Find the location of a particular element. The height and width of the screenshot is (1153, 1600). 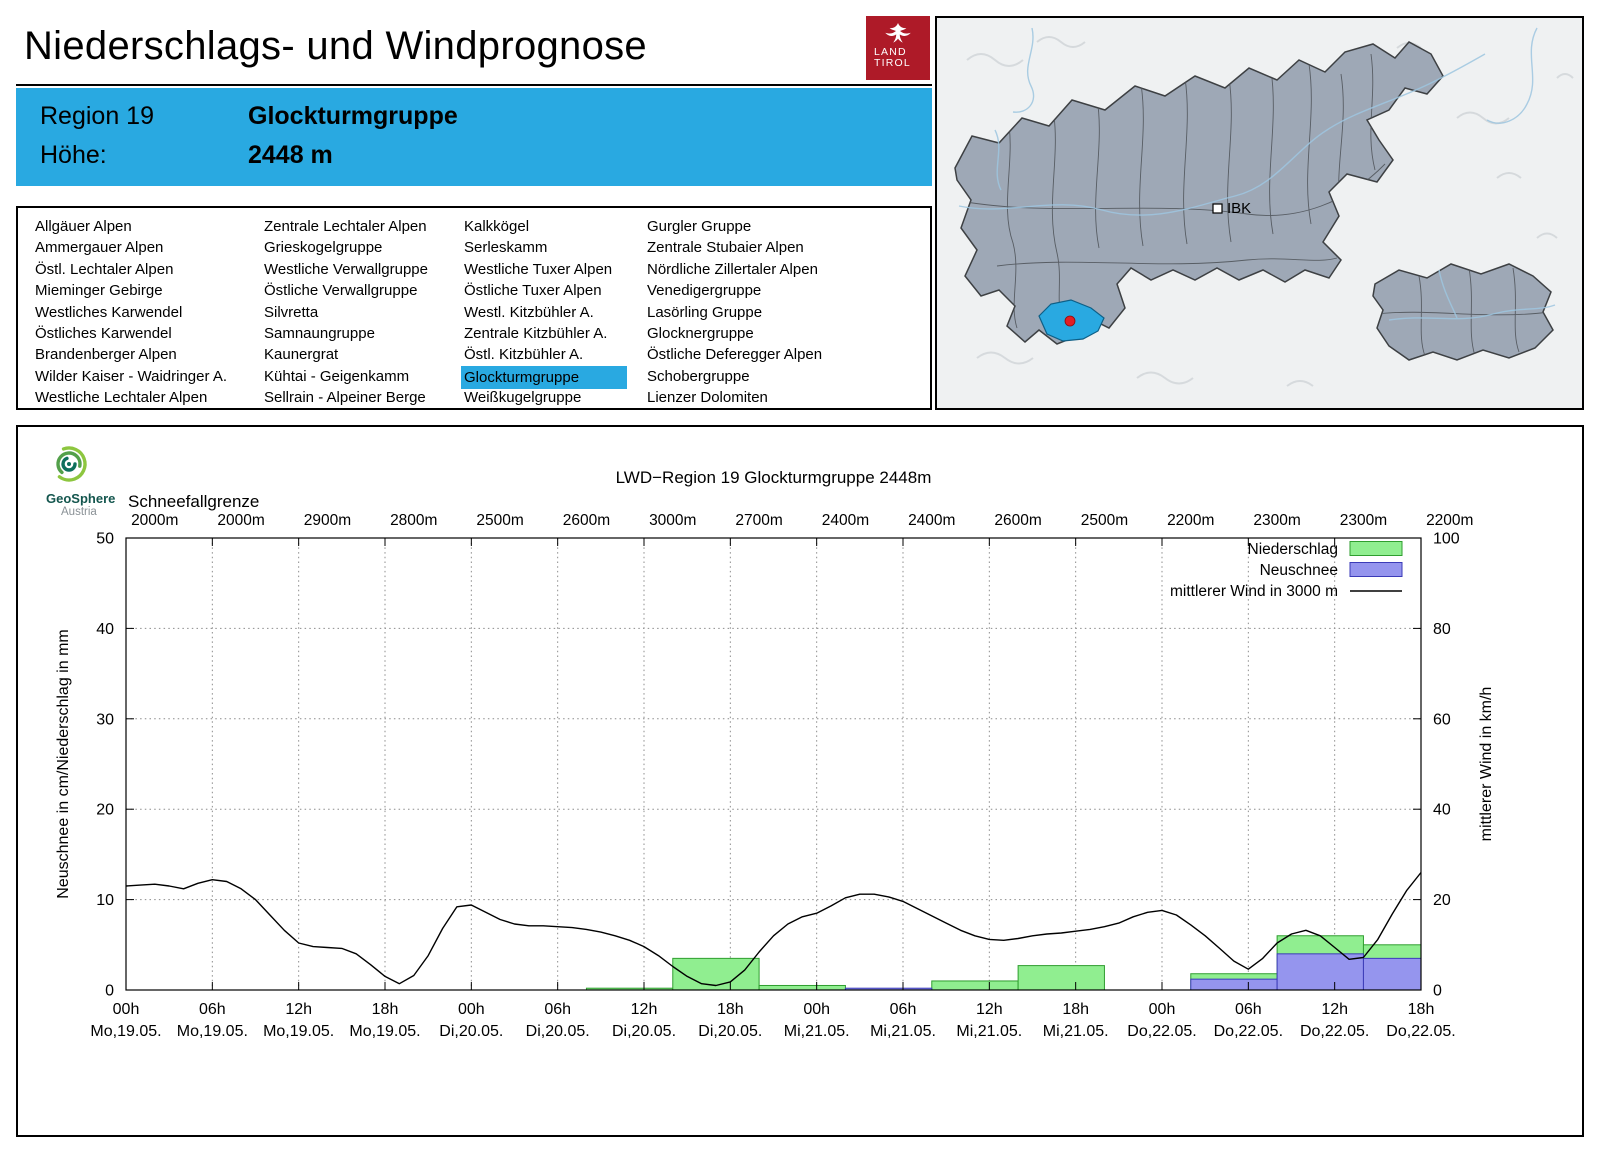

region-item-label: Zentrale Lechtaler Alpen is located at coordinates (345, 226).